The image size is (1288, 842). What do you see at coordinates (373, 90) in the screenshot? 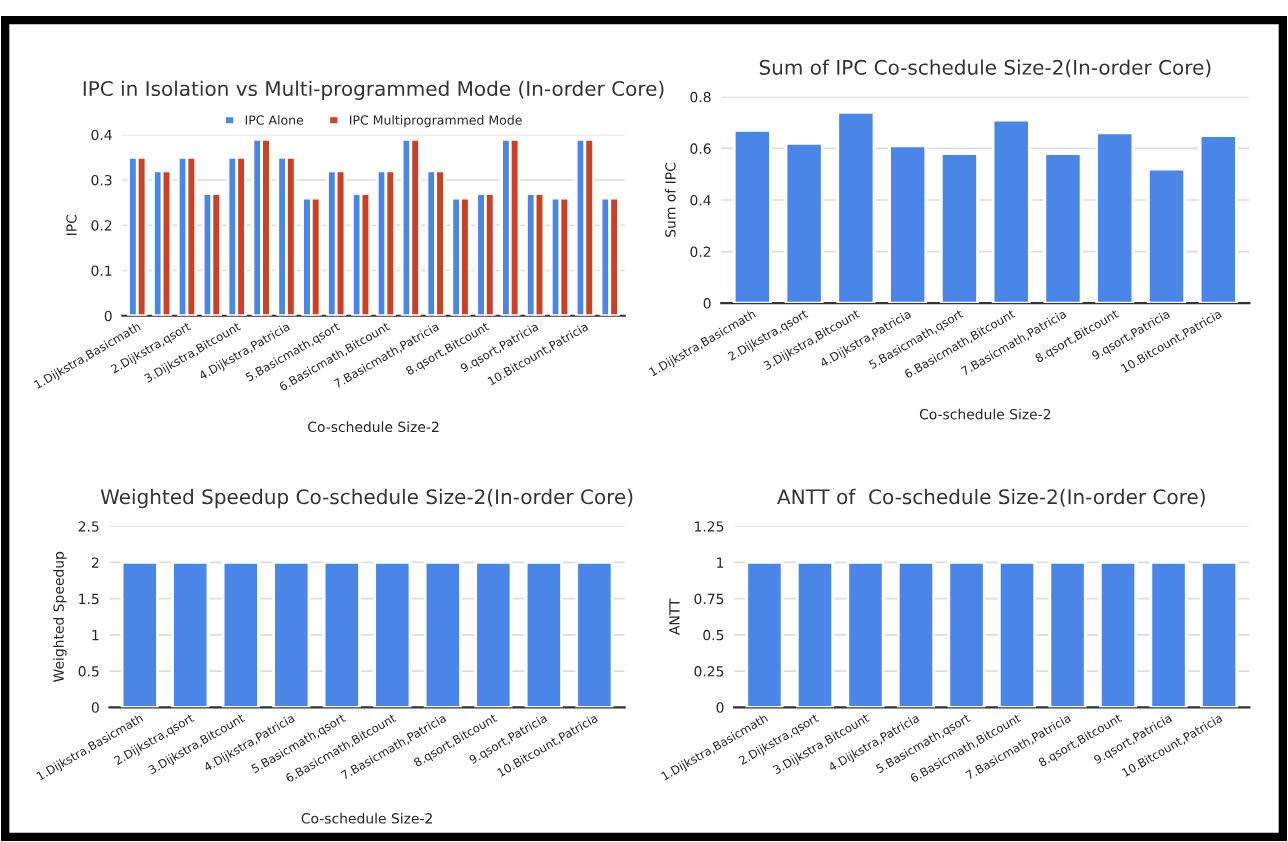
I see `chart-title: IPC in Isolation vs Multi-programmed Mode (In-order Core)` at bounding box center [373, 90].